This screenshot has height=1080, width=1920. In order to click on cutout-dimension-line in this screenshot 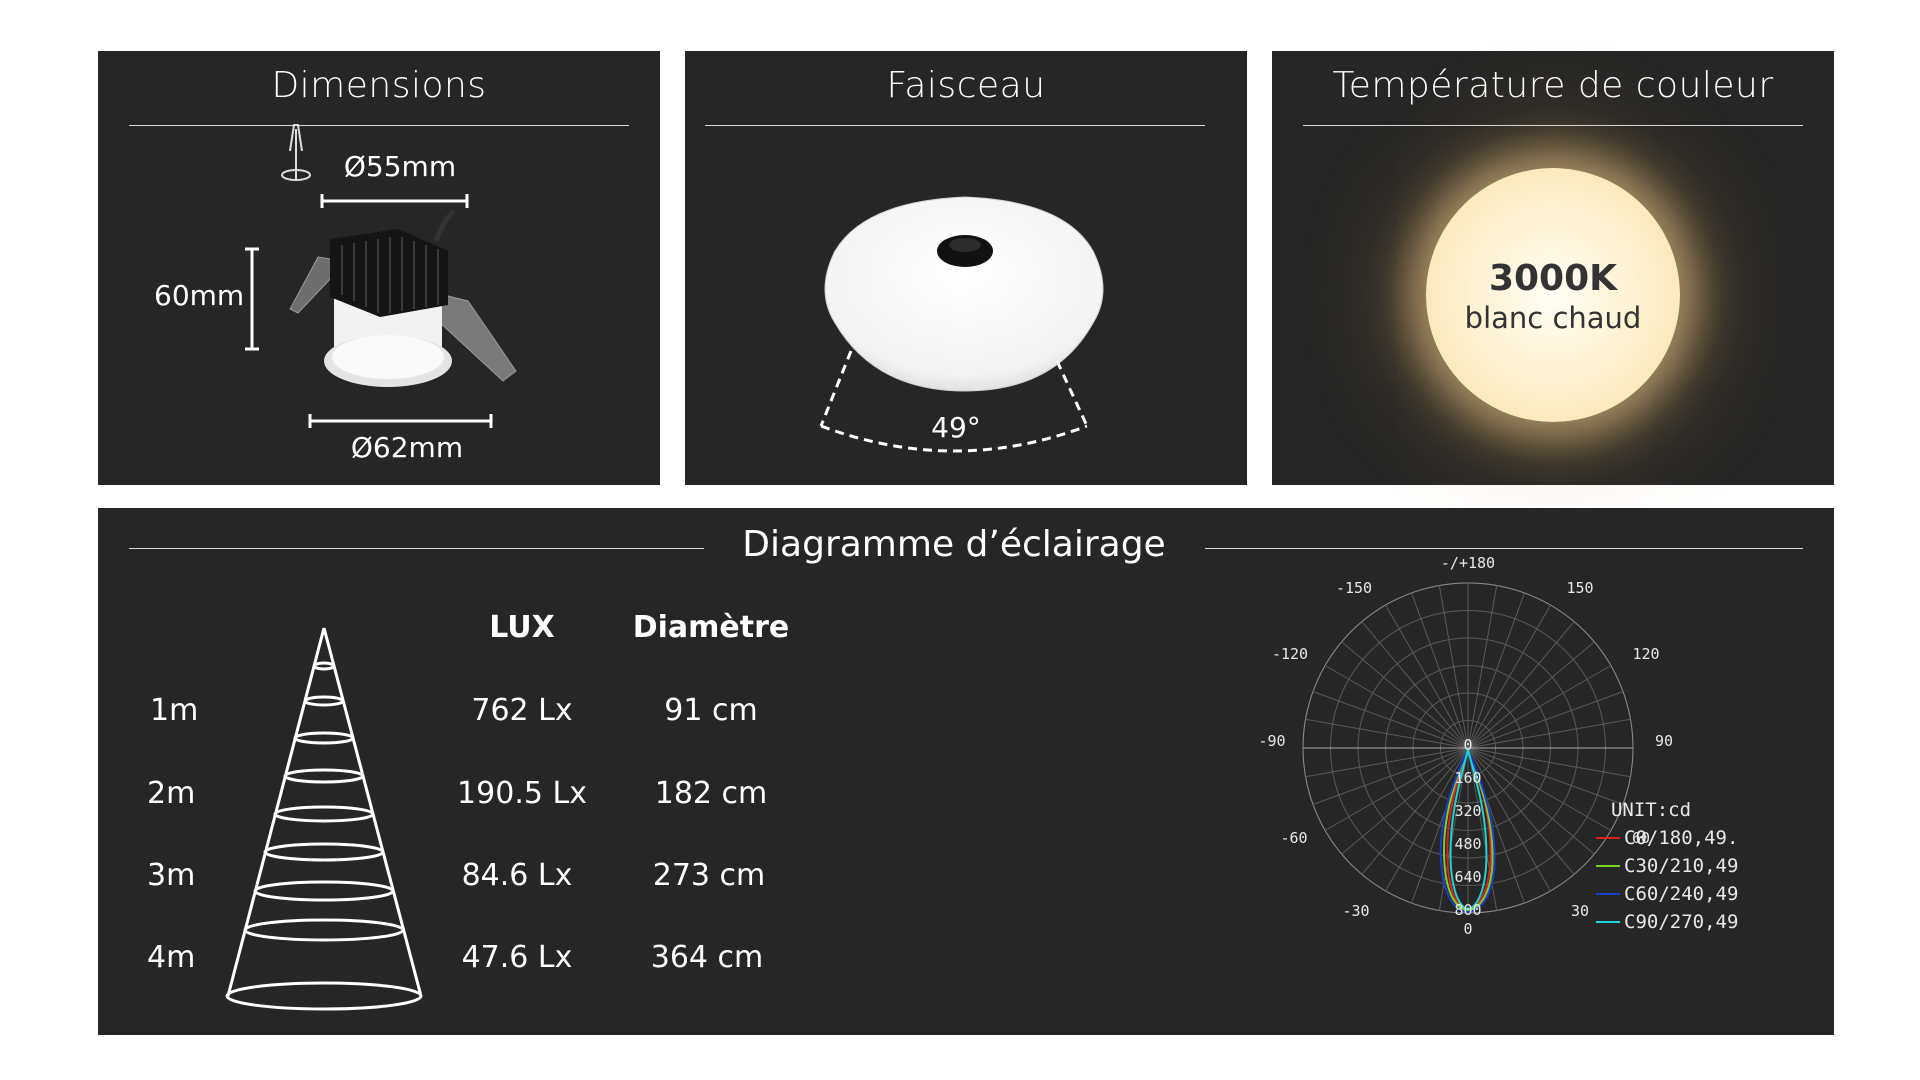, I will do `click(394, 201)`.